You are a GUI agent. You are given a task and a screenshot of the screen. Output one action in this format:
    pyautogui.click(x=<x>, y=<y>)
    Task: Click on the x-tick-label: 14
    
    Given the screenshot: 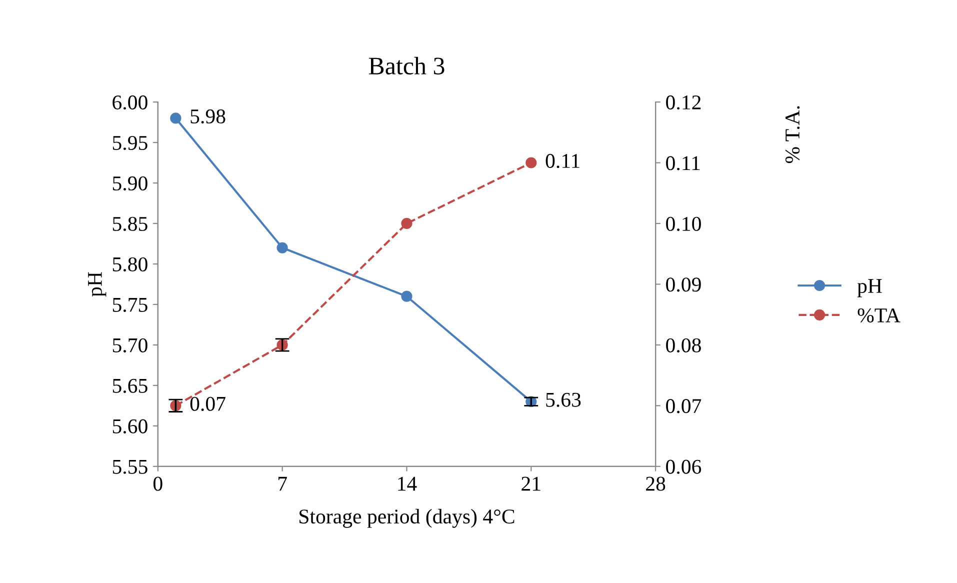 What is the action you would take?
    pyautogui.click(x=407, y=483)
    